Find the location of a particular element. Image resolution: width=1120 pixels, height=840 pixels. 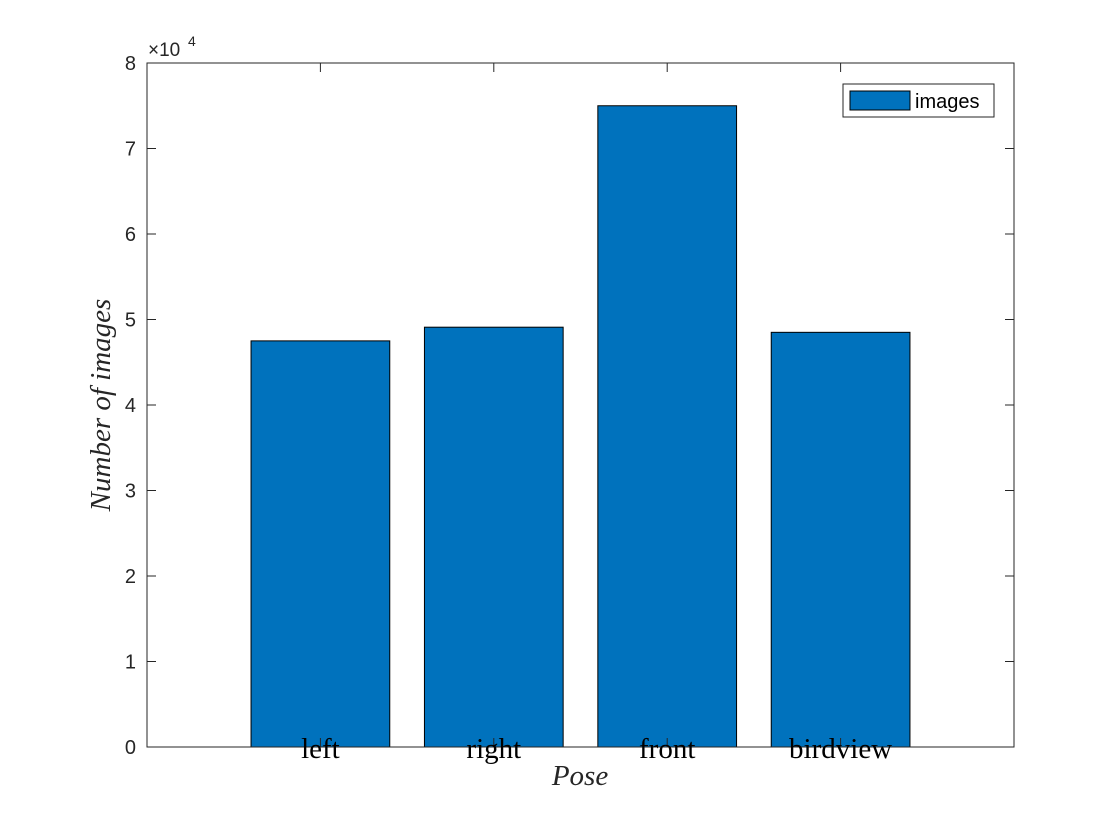

x-axis-title: Pose is located at coordinates (580, 776).